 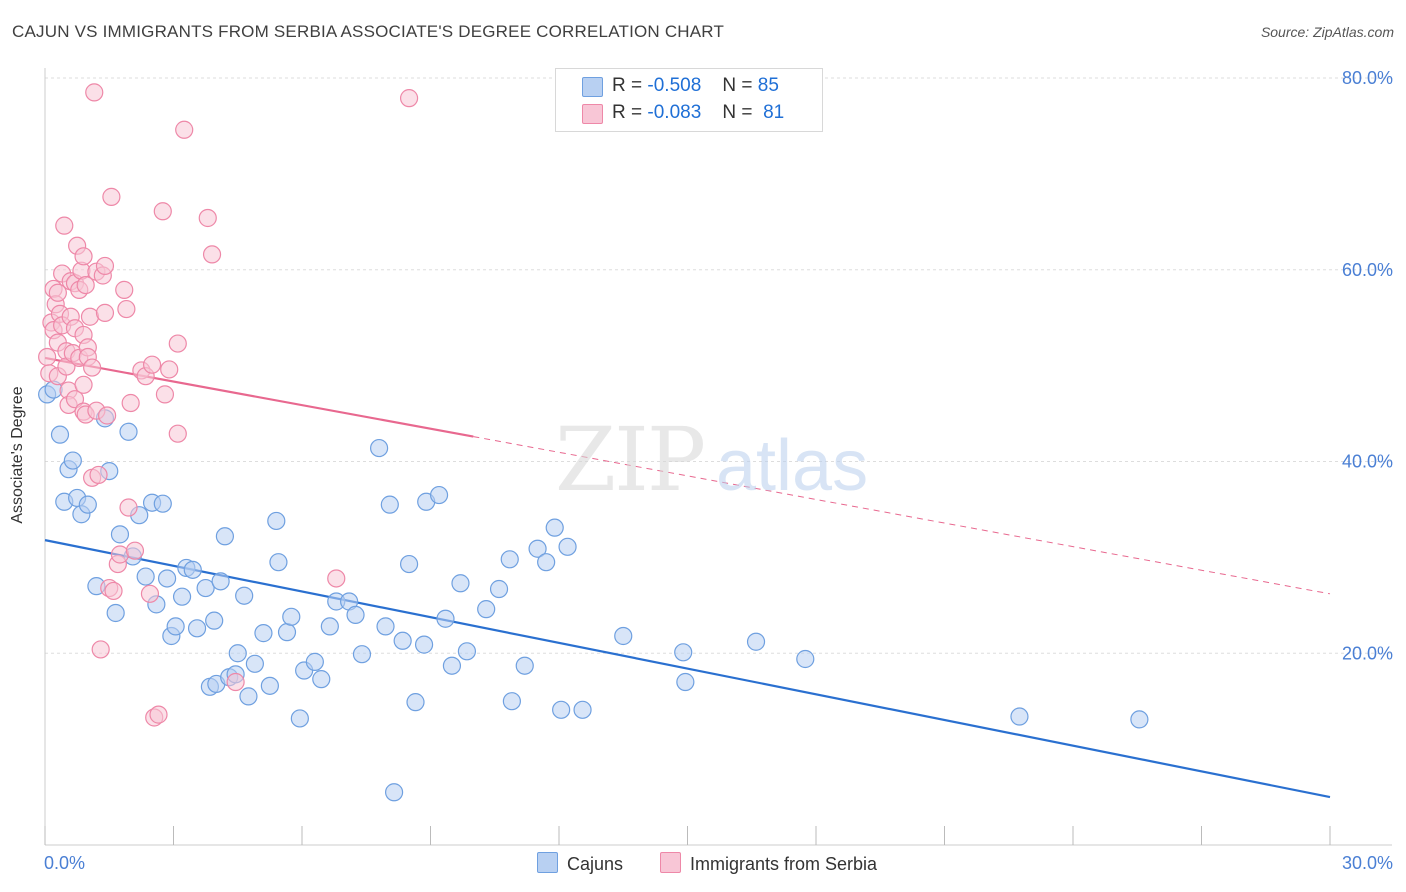 I want to click on y-tick-label: 40.0%, so click(x=1367, y=462).